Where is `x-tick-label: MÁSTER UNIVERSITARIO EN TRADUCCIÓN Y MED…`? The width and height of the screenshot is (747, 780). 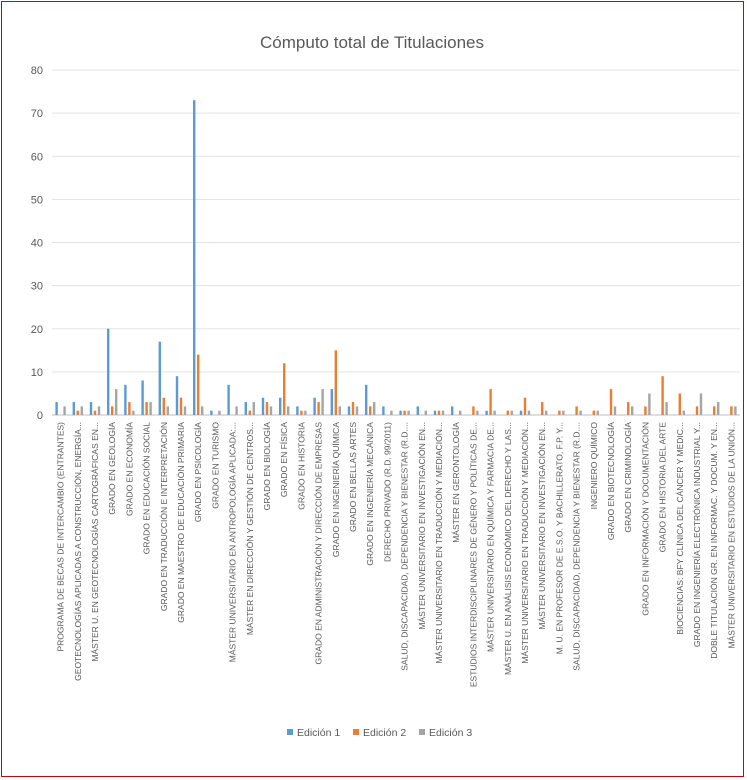 x-tick-label: MÁSTER UNIVERSITARIO EN TRADUCCIÓN Y MED… is located at coordinates (439, 543).